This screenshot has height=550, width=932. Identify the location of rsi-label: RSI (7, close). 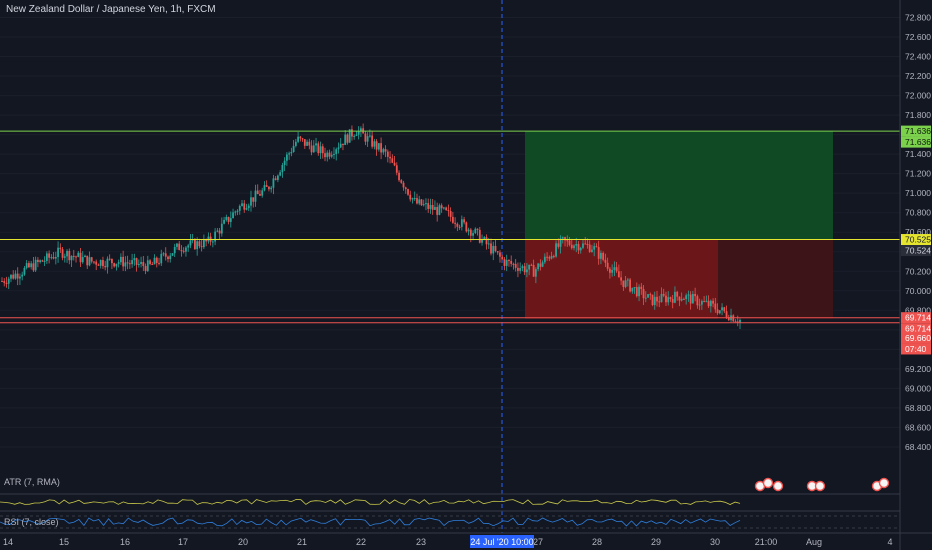
(31, 522).